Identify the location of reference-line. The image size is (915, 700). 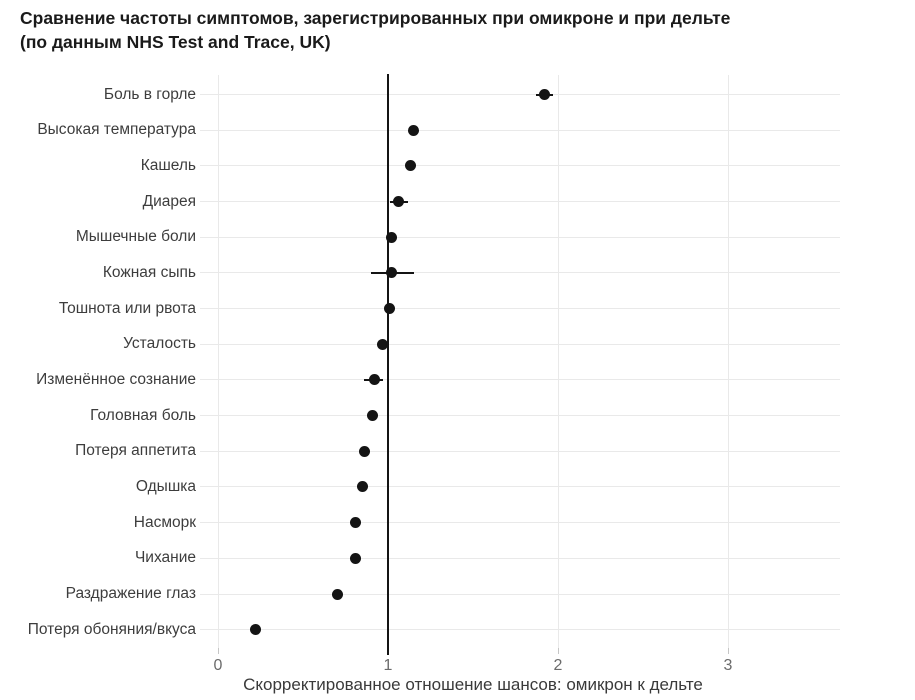
(388, 364).